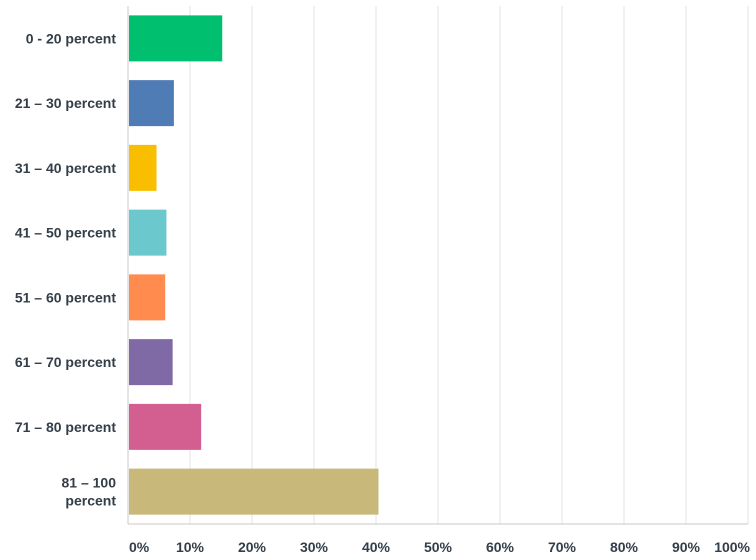 Image resolution: width=756 pixels, height=560 pixels. What do you see at coordinates (314, 547) in the screenshot?
I see `x-tick-label: 30%` at bounding box center [314, 547].